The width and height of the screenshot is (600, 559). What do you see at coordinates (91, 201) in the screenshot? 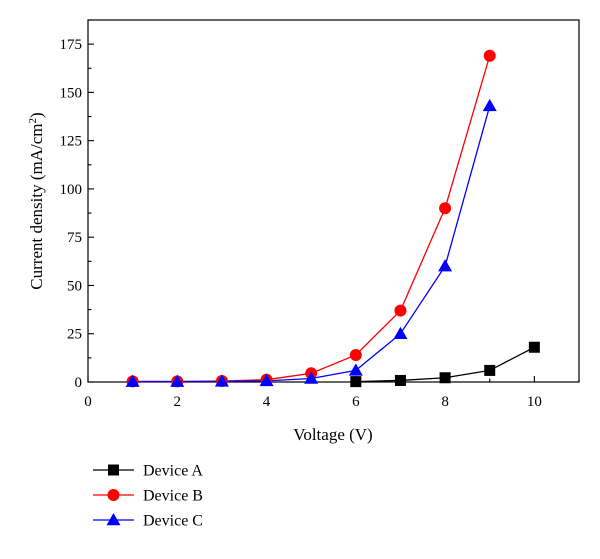
I see `y-axis-ticks` at bounding box center [91, 201].